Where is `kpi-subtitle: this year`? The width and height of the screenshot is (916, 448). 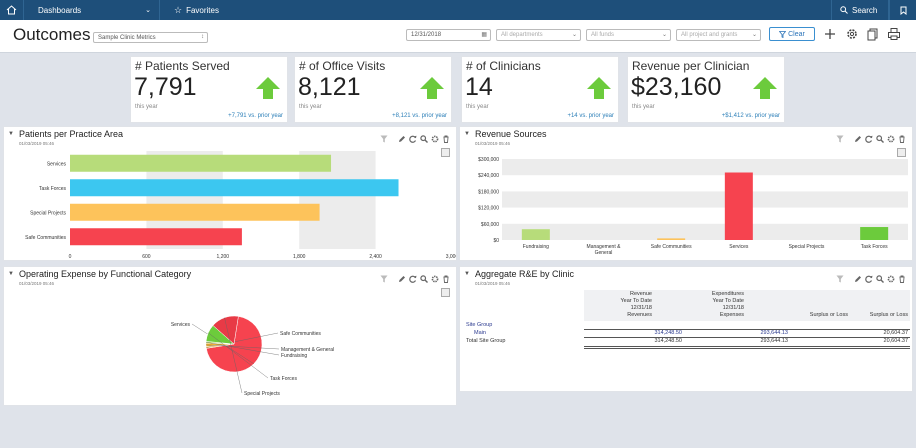
kpi-subtitle: this year is located at coordinates (146, 107).